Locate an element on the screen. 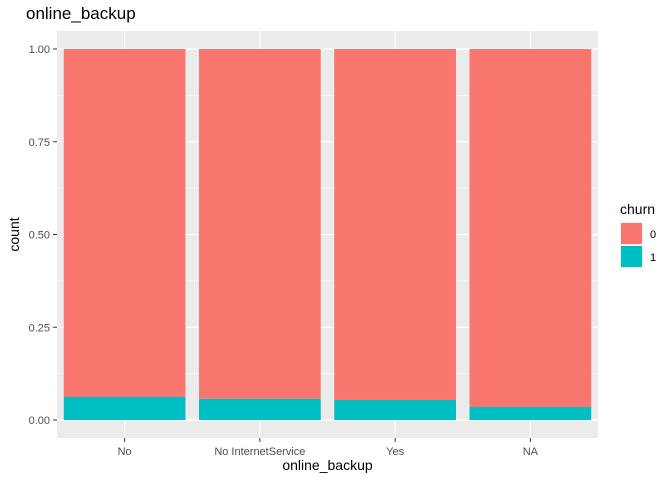  legend: churn 0 1 is located at coordinates (638, 234).